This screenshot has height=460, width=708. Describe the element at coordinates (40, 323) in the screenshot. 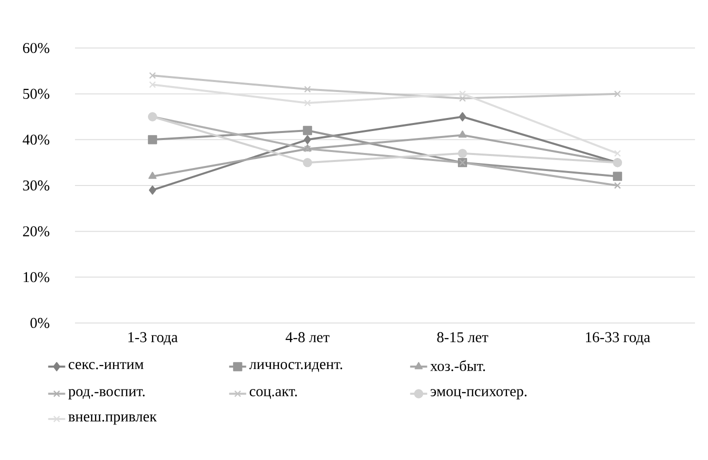

I see `y-tick-label: 0%` at that location.